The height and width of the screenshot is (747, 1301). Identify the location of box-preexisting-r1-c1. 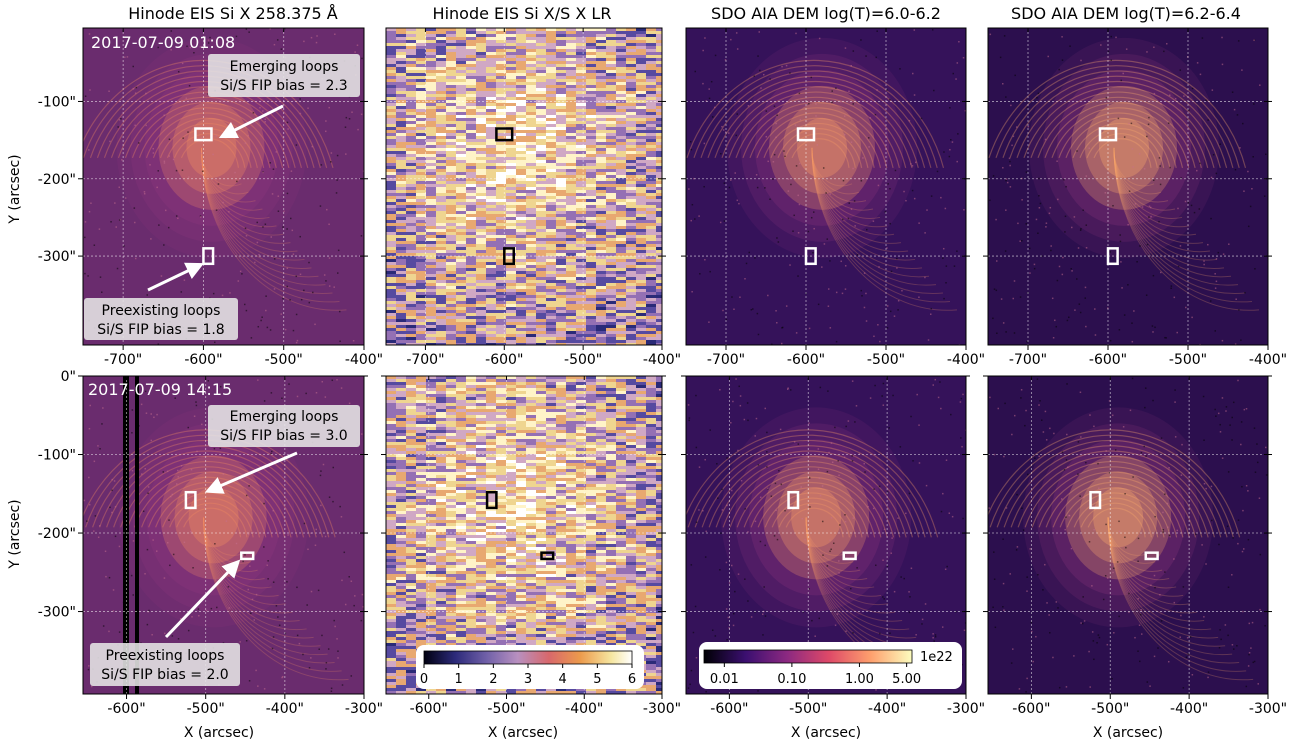
(208, 256).